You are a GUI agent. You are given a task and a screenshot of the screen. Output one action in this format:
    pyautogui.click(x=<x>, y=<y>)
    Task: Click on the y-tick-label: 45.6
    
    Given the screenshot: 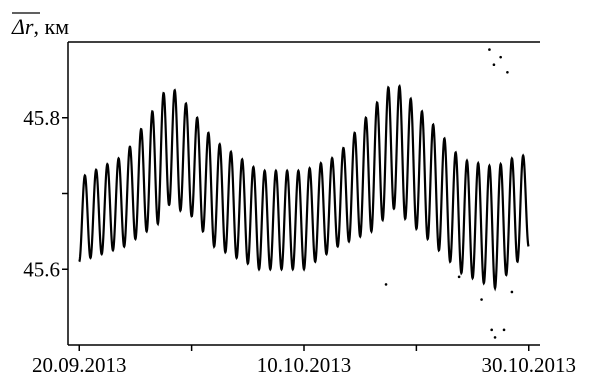 What is the action you would take?
    pyautogui.click(x=41, y=269)
    